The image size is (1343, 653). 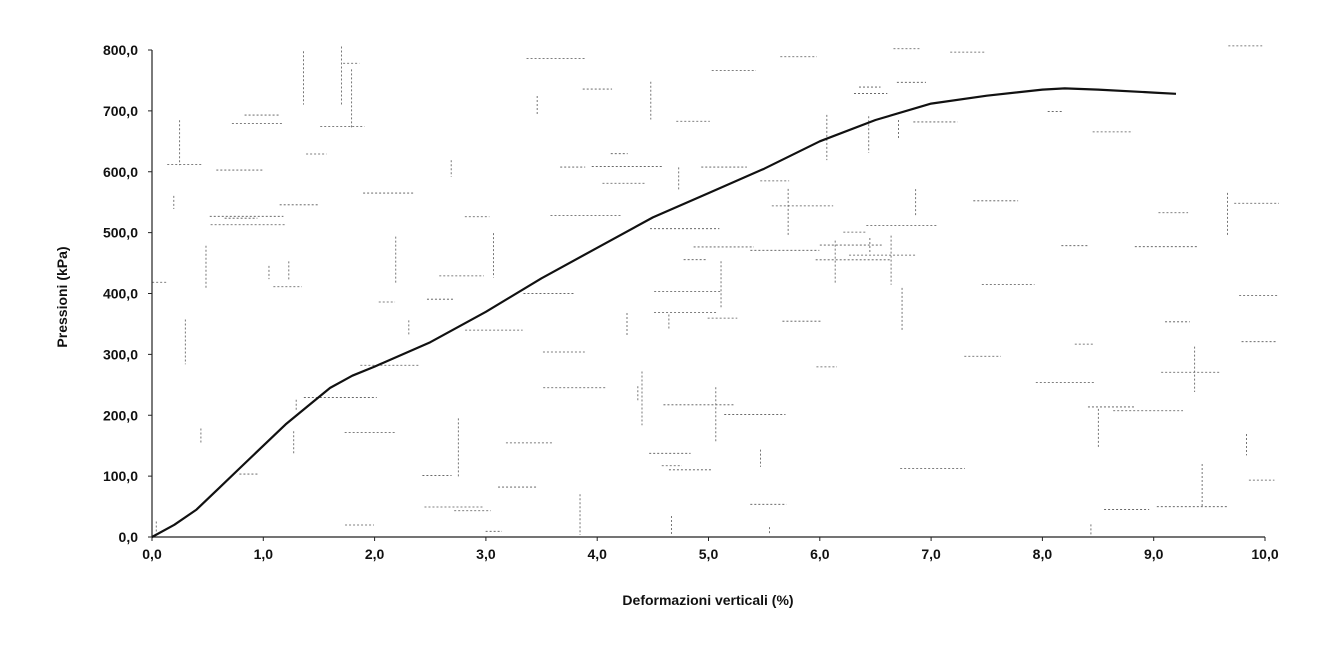 What do you see at coordinates (375, 554) in the screenshot?
I see `x-tick-label: 2,0` at bounding box center [375, 554].